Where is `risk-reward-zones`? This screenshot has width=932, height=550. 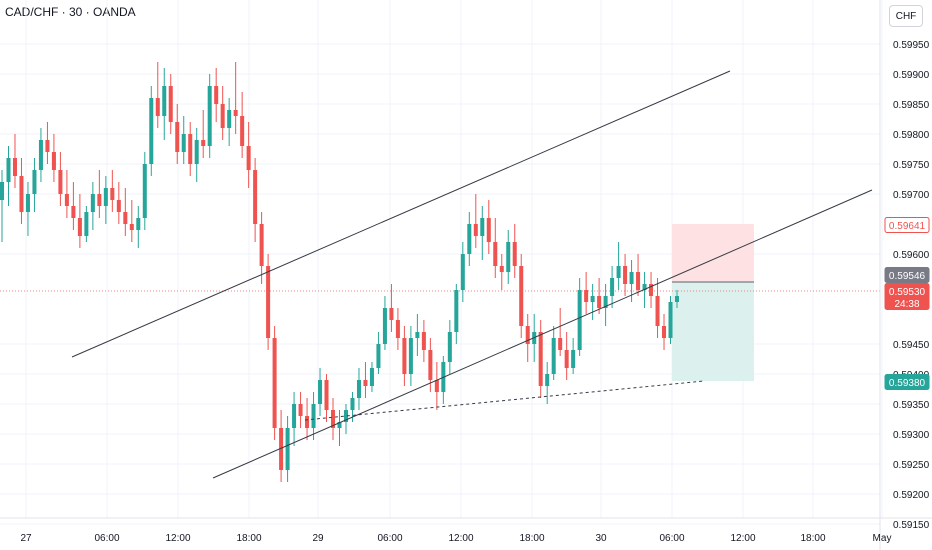
risk-reward-zones is located at coordinates (713, 302).